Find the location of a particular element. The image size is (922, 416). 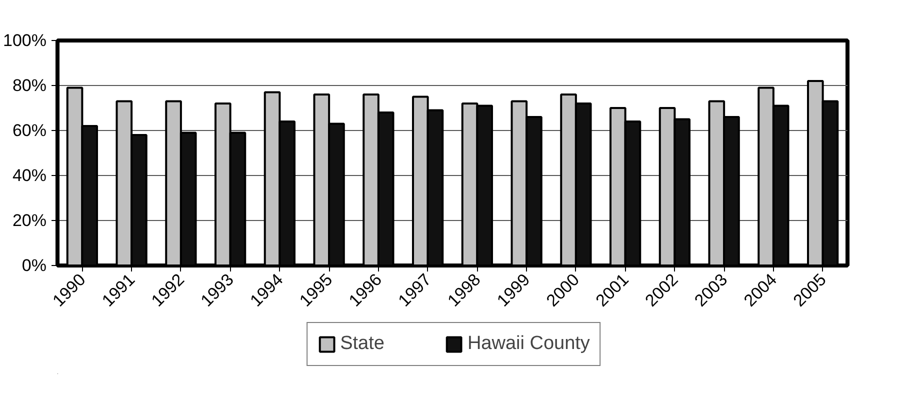

legend-label: Hawaii County is located at coordinates (528, 344).